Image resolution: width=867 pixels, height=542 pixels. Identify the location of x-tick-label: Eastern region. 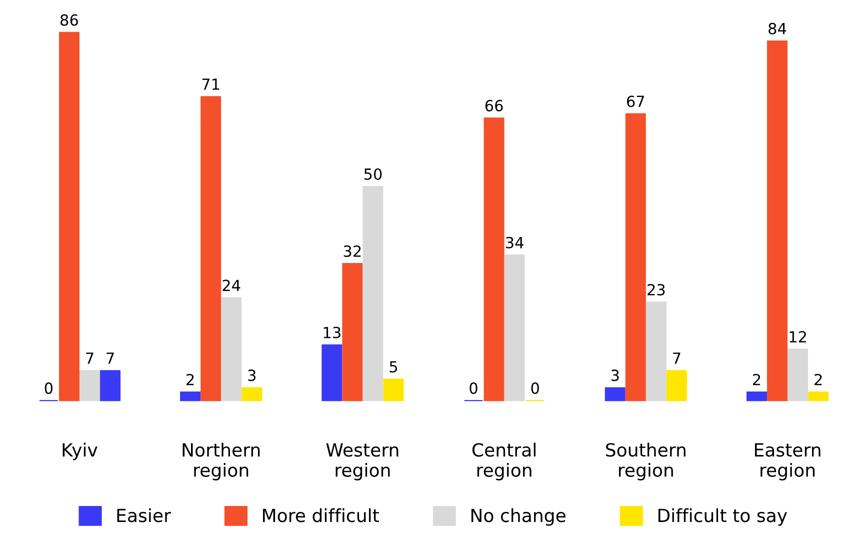
(787, 461).